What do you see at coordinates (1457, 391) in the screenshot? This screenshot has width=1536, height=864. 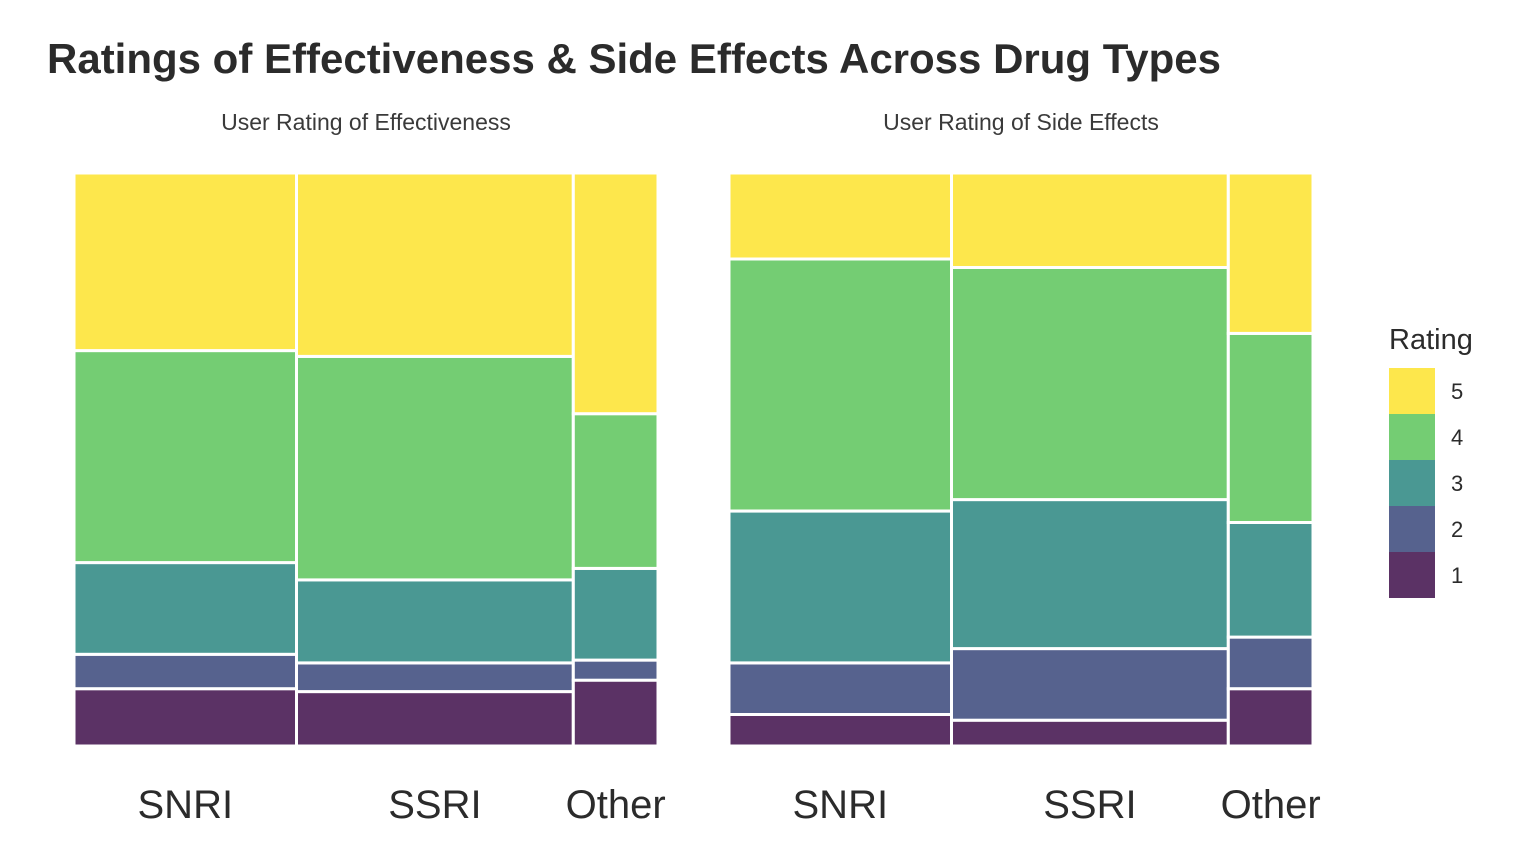 I see `legend-label-5: 5` at bounding box center [1457, 391].